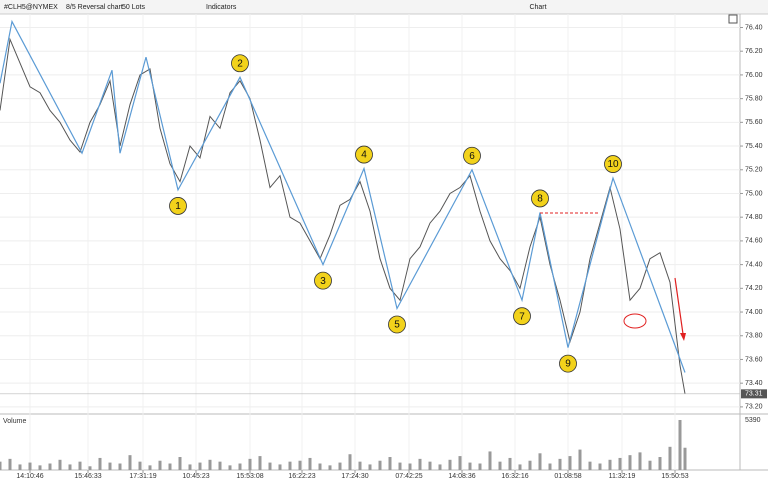  What do you see at coordinates (567, 476) in the screenshot?
I see `x-tick-label: 01:08:58` at bounding box center [567, 476].